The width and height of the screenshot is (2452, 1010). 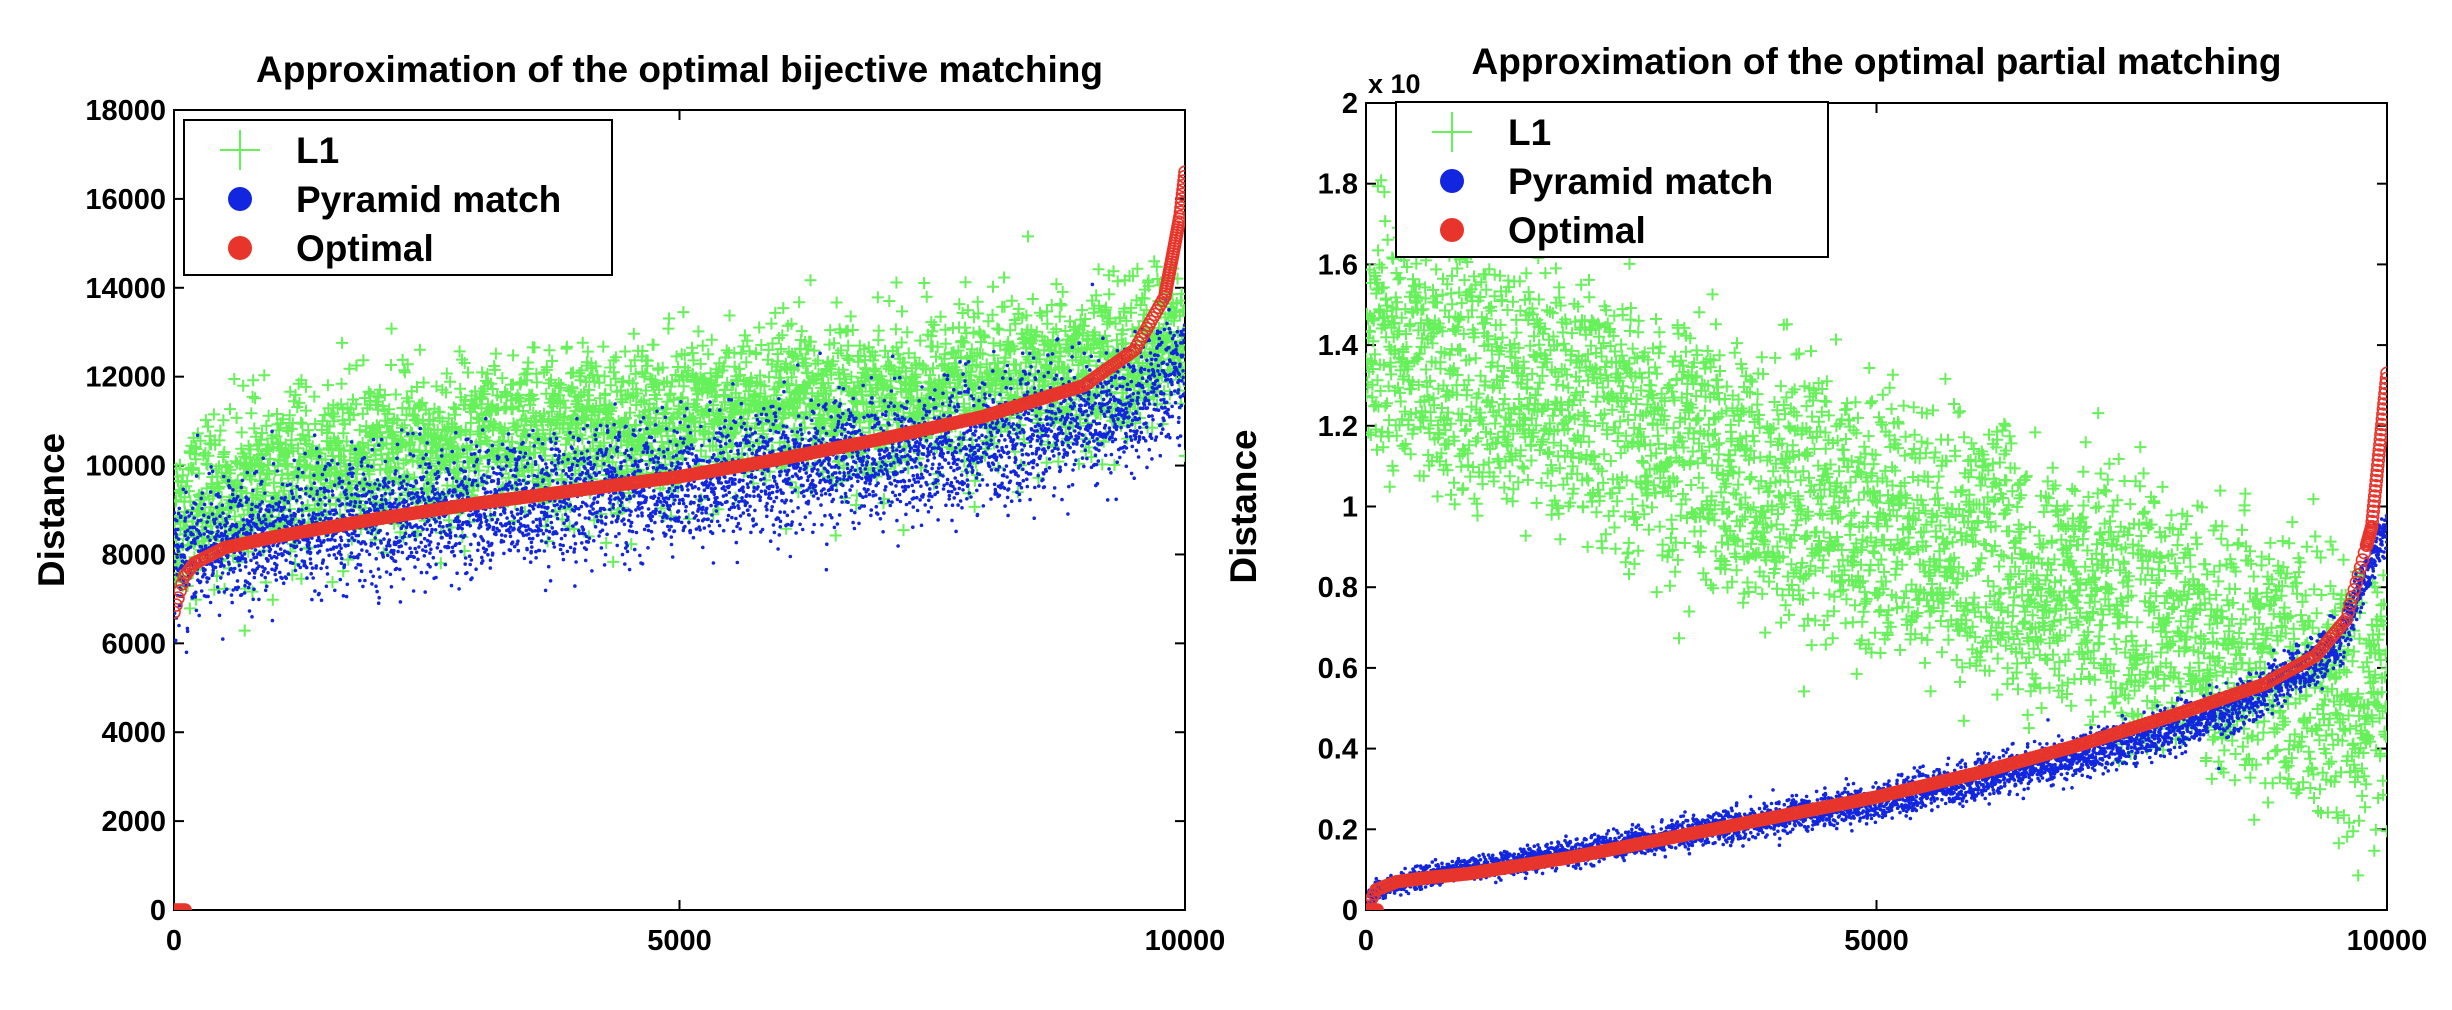 I want to click on y-tick-label: 18000, so click(x=125, y=111).